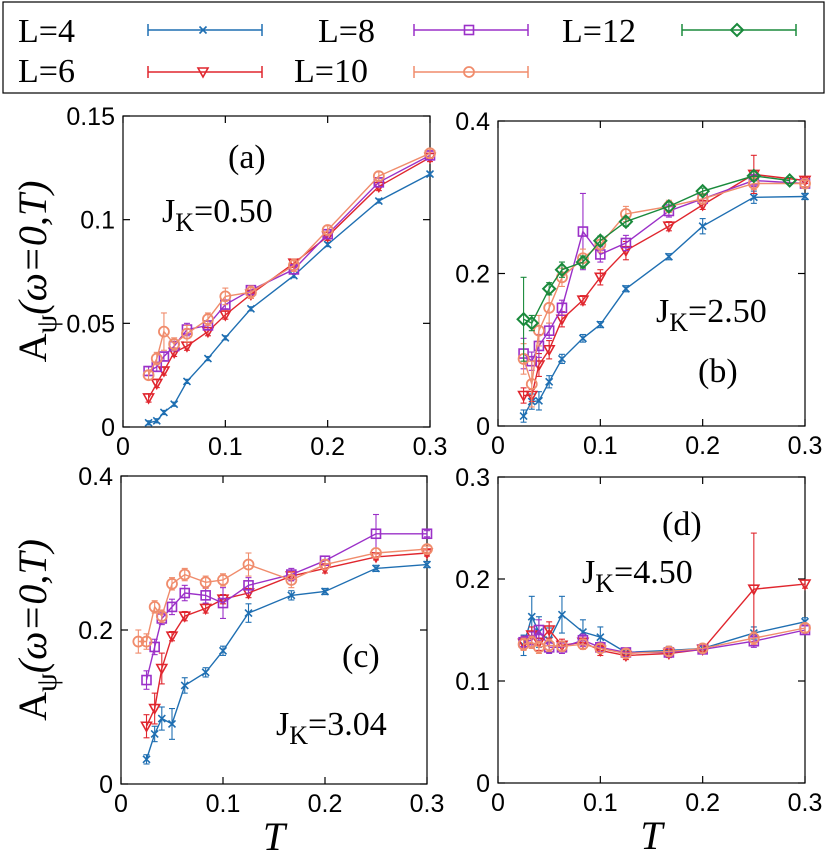 The width and height of the screenshot is (830, 852). What do you see at coordinates (652, 832) in the screenshot?
I see `x-axis-title-d: T` at bounding box center [652, 832].